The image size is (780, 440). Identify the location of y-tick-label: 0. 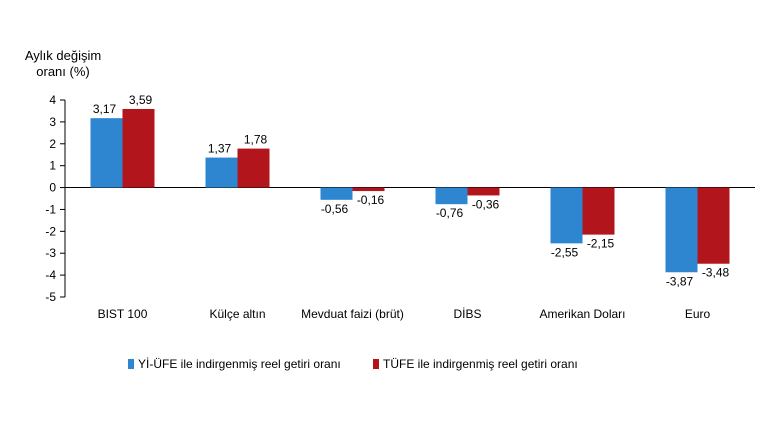
(52, 188).